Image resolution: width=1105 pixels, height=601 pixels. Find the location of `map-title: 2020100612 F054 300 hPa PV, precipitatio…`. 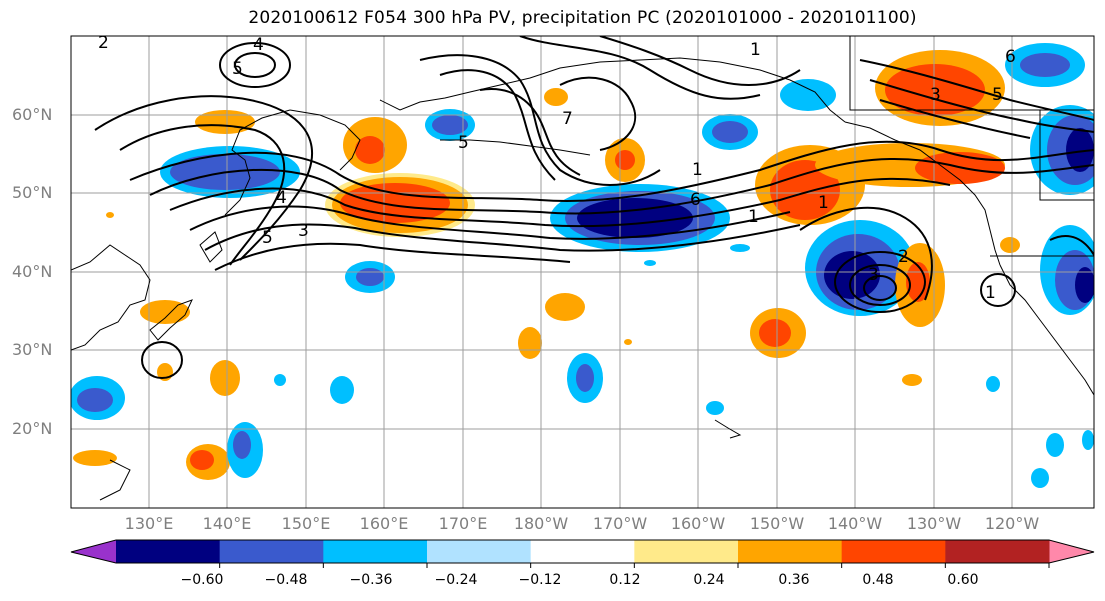

map-title: 2020100612 F054 300 hPa PV, precipitatio… is located at coordinates (582, 18).